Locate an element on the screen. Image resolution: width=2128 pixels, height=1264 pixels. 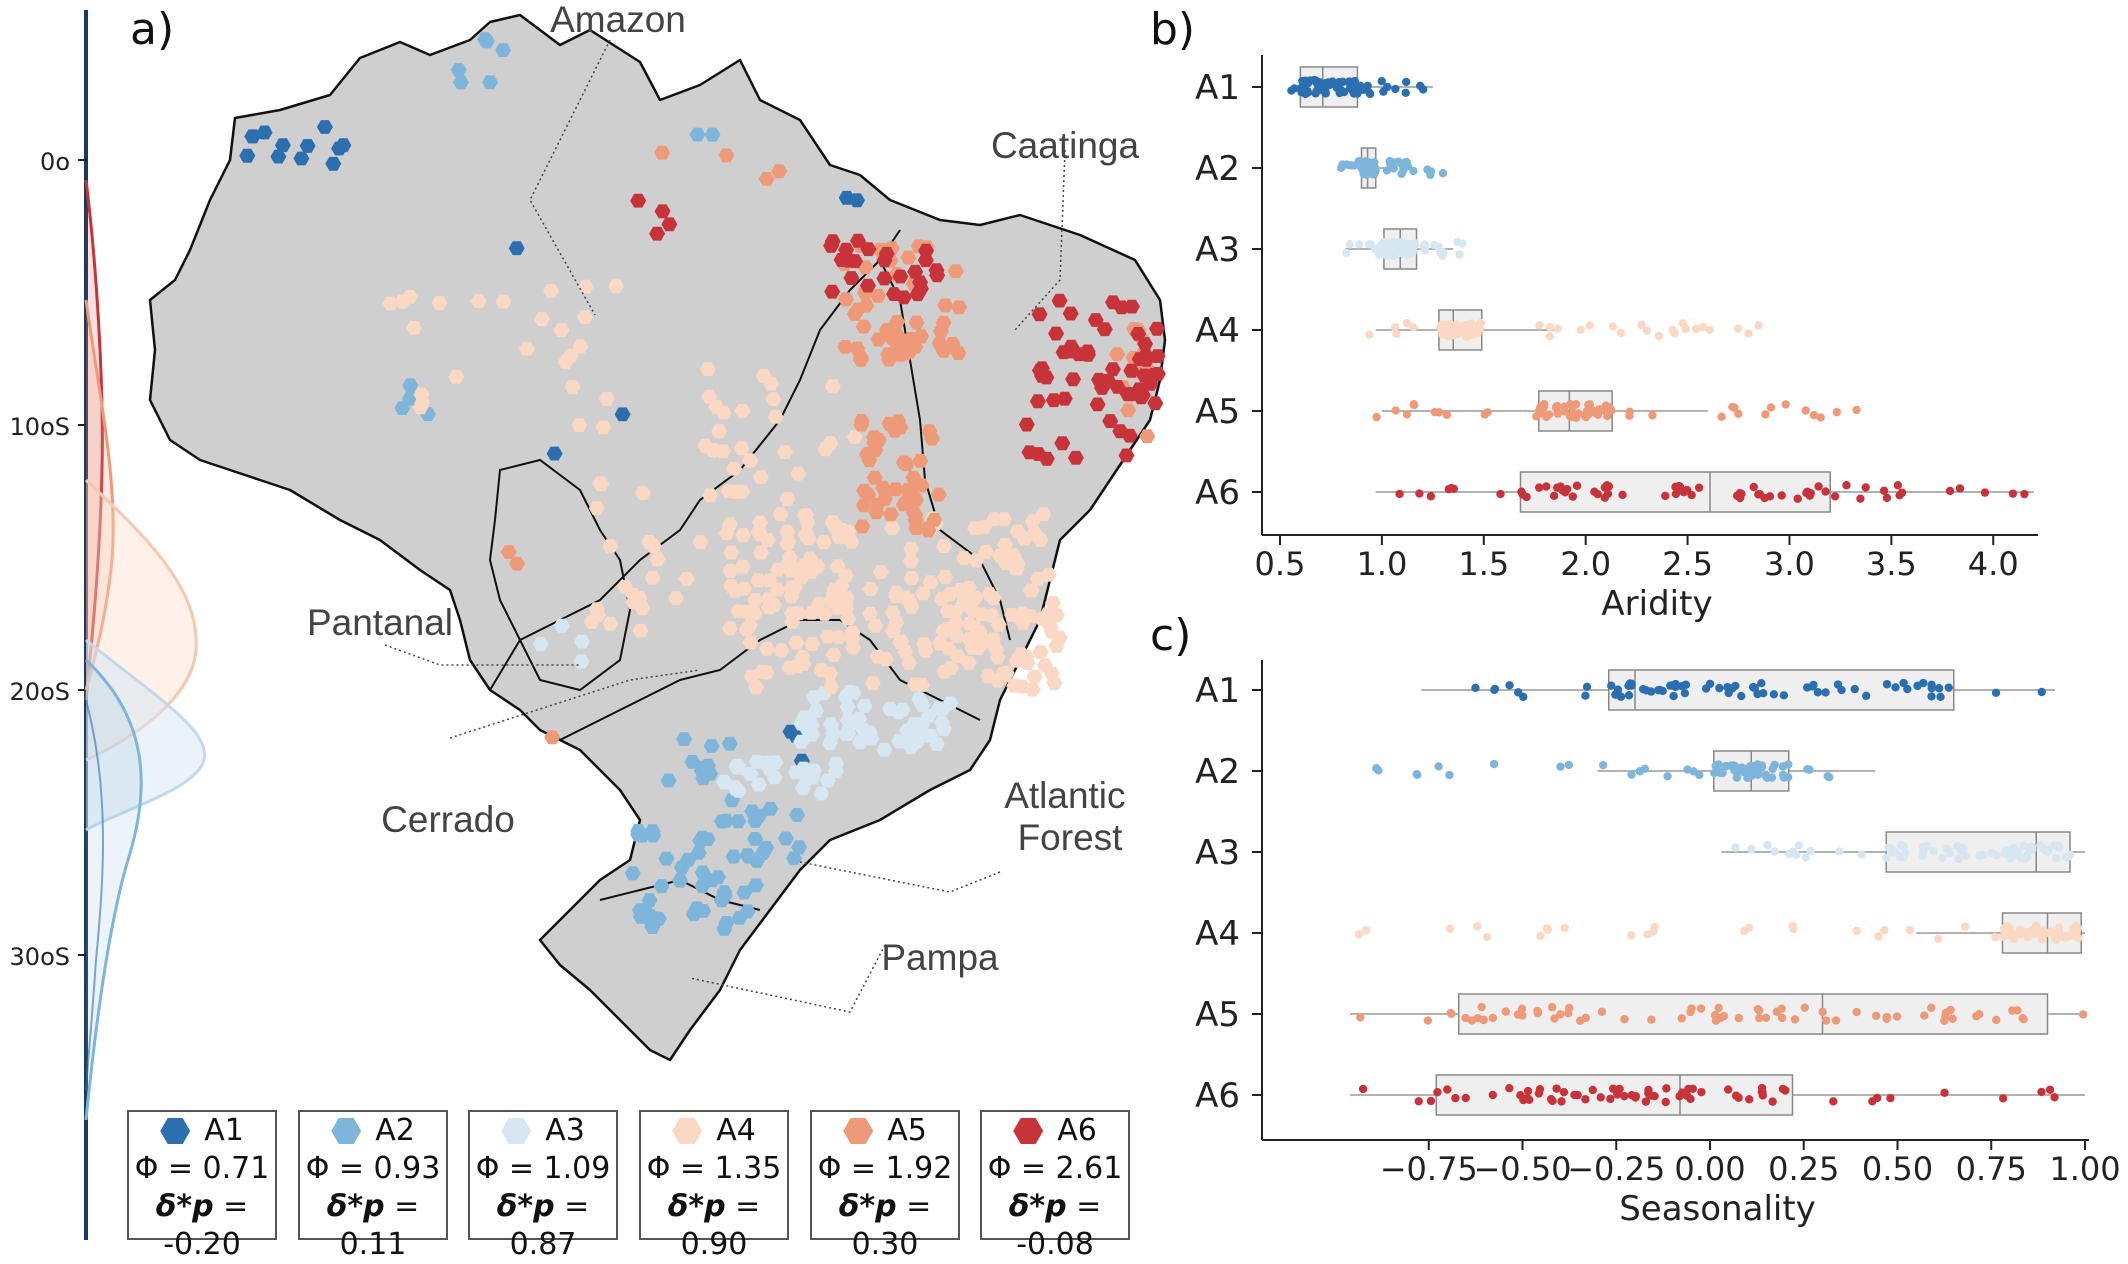
density-A3 is located at coordinates (145, 735).